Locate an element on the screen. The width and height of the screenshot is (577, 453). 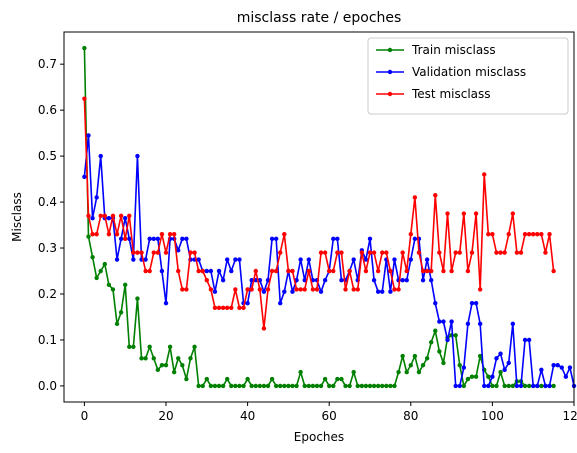
chart-title: misclass rate / epoches is located at coordinates (319, 18).